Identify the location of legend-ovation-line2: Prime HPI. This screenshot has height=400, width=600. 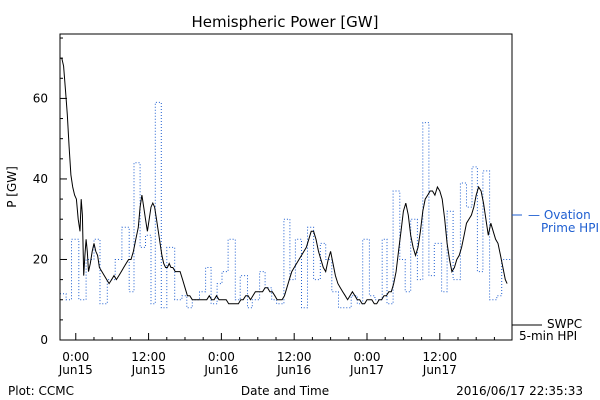
(570, 228).